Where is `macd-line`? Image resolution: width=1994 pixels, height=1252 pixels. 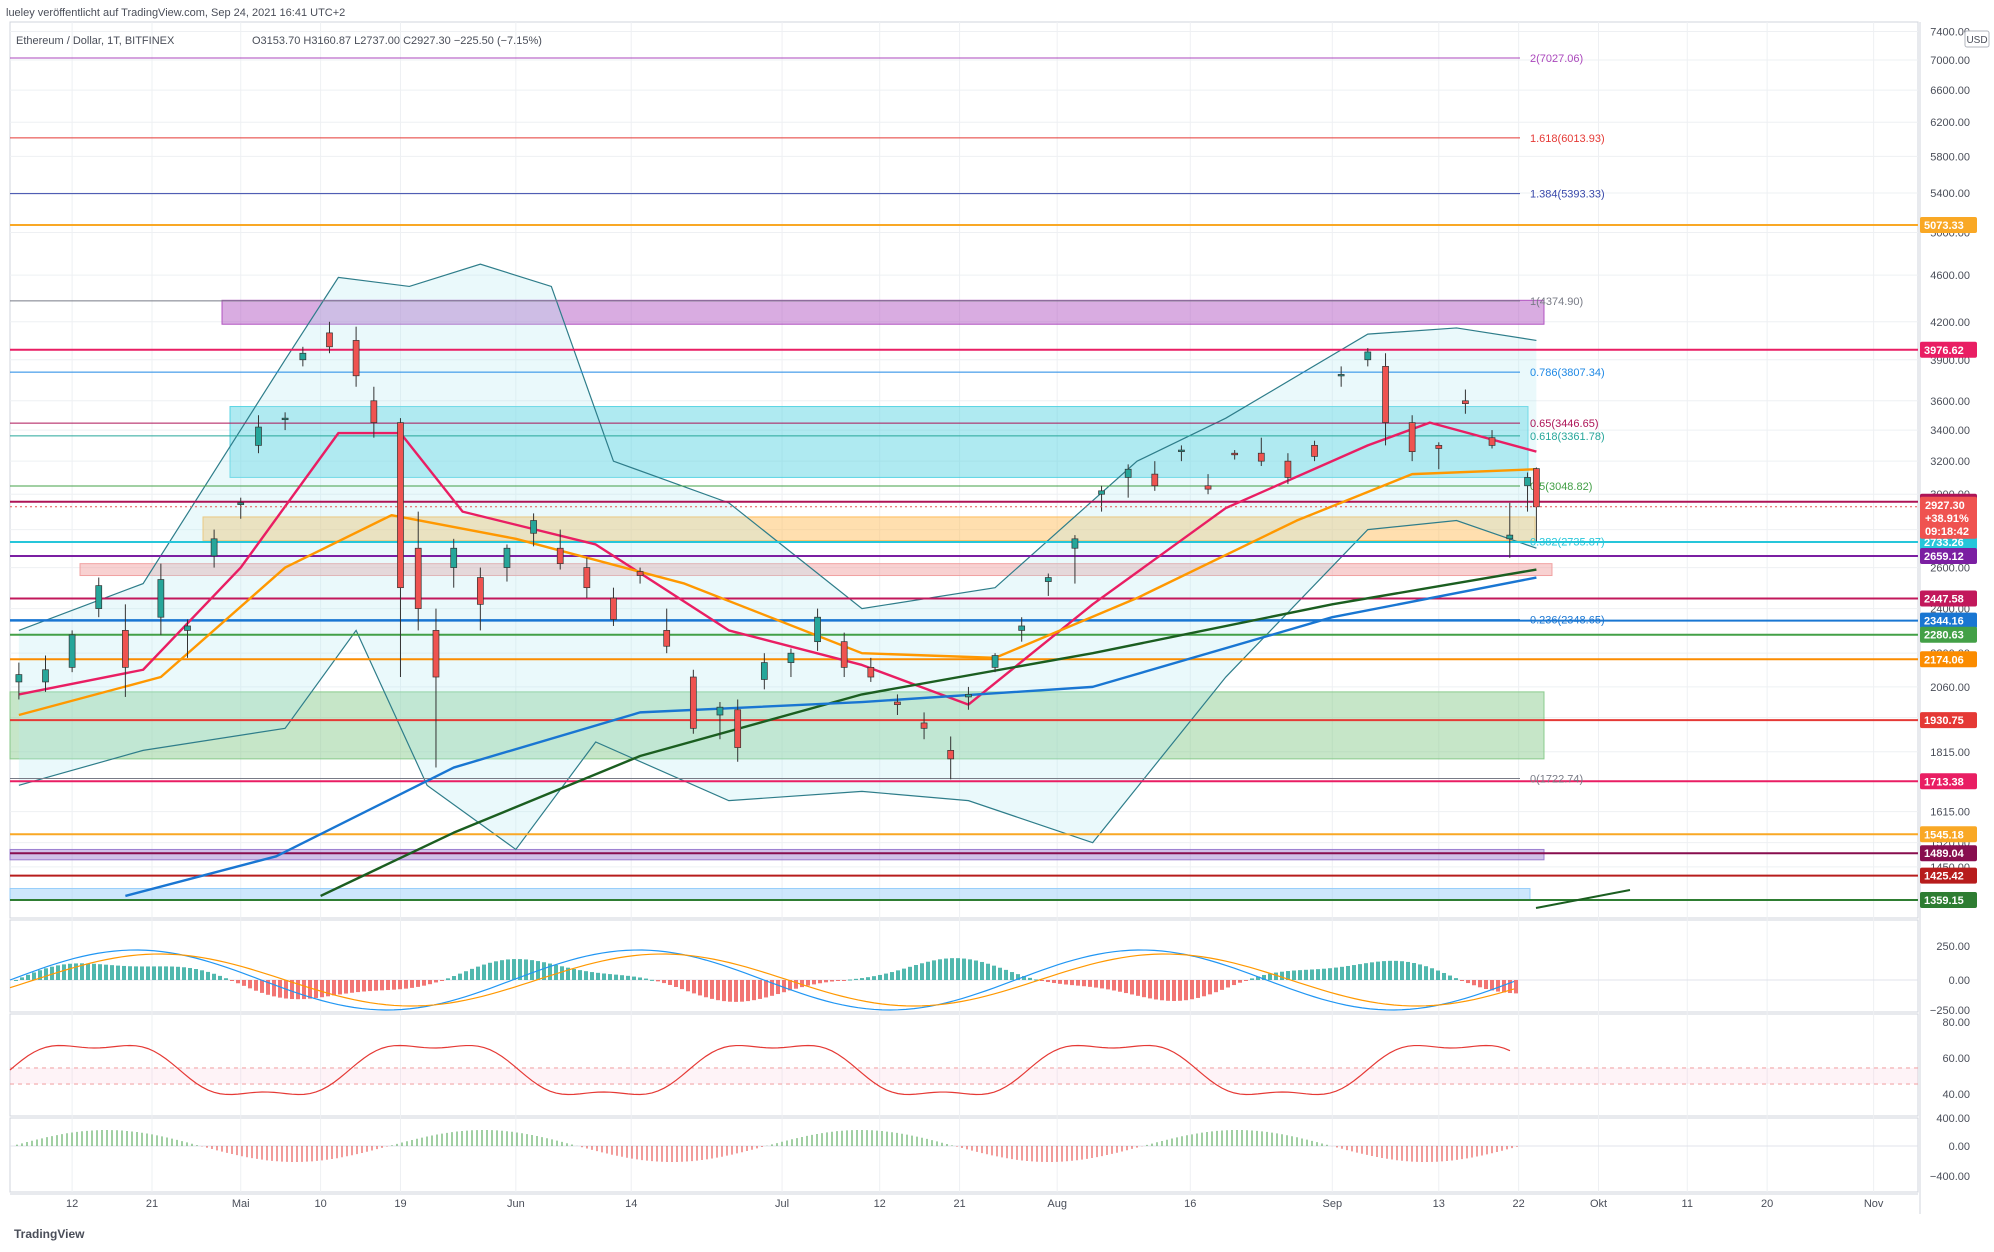 macd-line is located at coordinates (762, 980).